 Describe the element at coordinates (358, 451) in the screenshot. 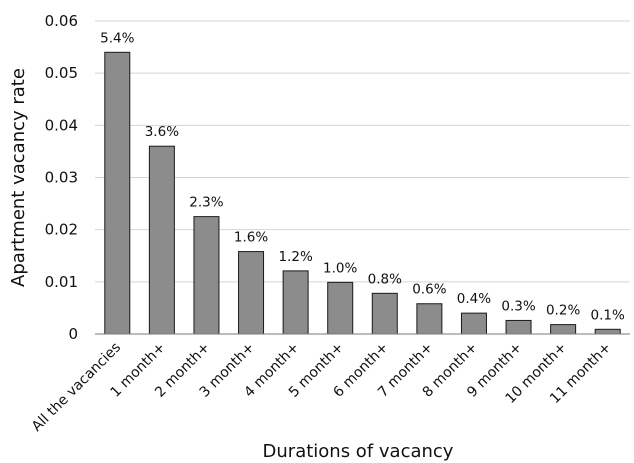

I see `x-axis-title: Durations of vacancy` at that location.